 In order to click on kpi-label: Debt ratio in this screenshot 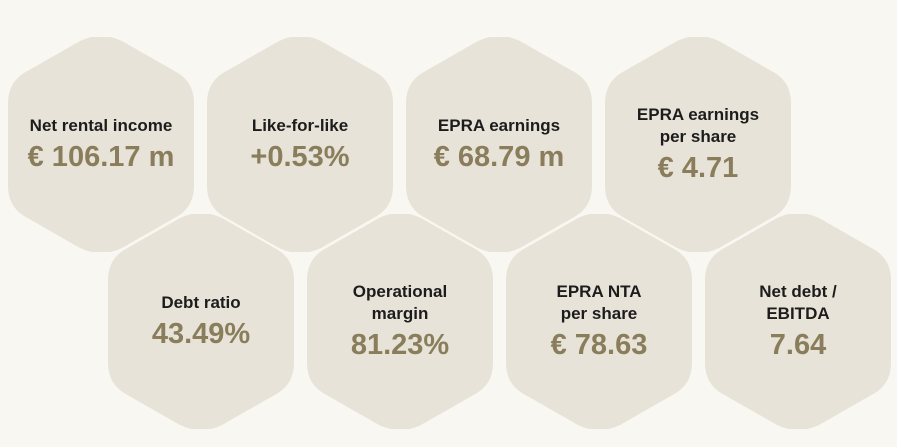, I will do `click(201, 302)`.